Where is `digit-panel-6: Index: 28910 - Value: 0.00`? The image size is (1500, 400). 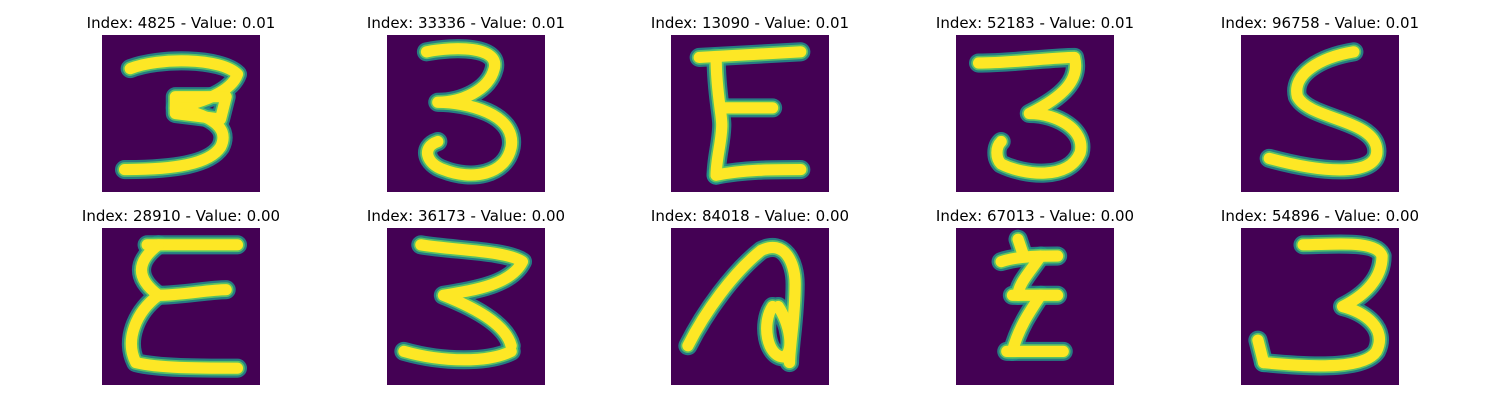 digit-panel-6: Index: 28910 - Value: 0.00 is located at coordinates (181, 295).